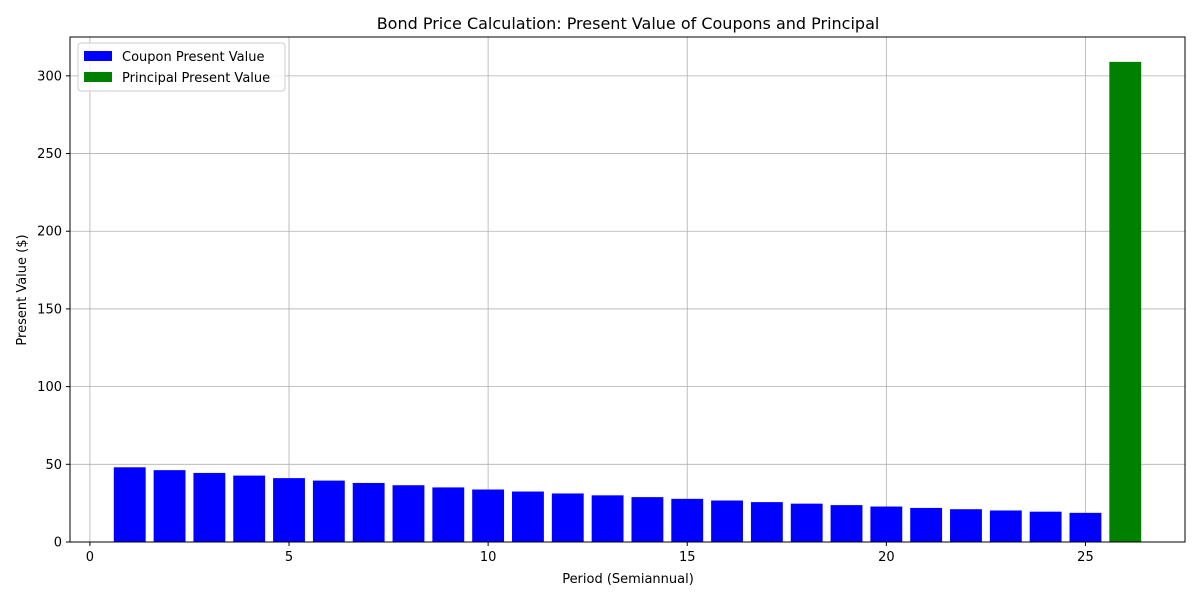 The height and width of the screenshot is (600, 1200). I want to click on x-tick-label: 5, so click(289, 557).